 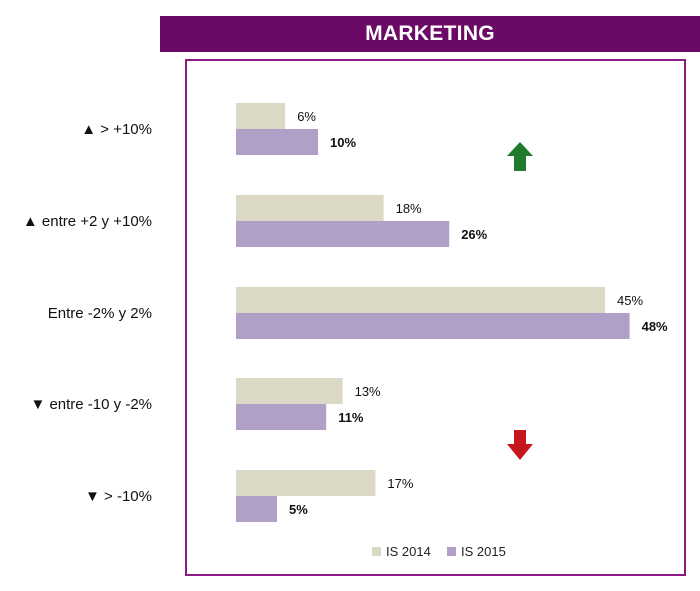 What do you see at coordinates (408, 551) in the screenshot?
I see `legend-label: IS 2014` at bounding box center [408, 551].